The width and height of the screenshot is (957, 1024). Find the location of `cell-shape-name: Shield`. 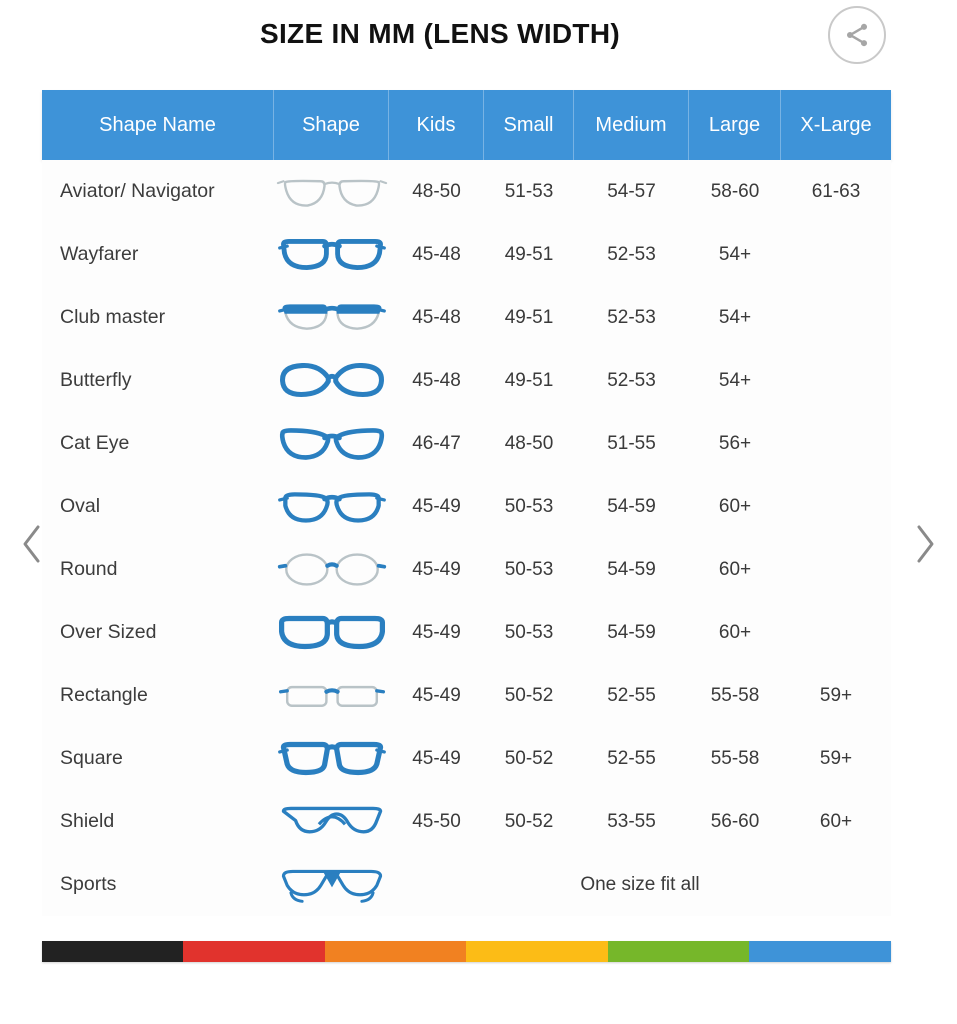

cell-shape-name: Shield is located at coordinates (87, 821).